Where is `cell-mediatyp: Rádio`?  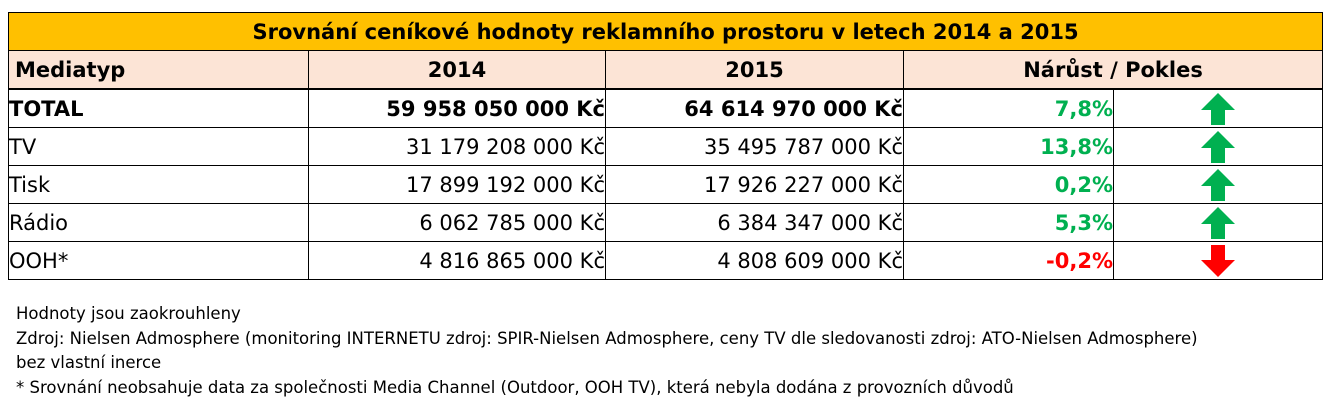
cell-mediatyp: Rádio is located at coordinates (158, 222).